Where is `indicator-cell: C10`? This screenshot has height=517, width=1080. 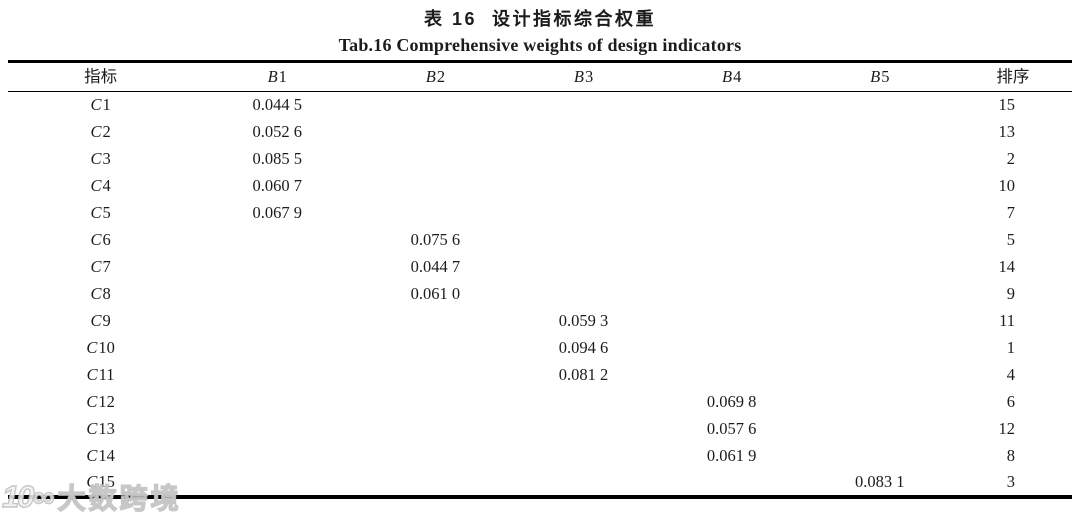 indicator-cell: C10 is located at coordinates (100, 347).